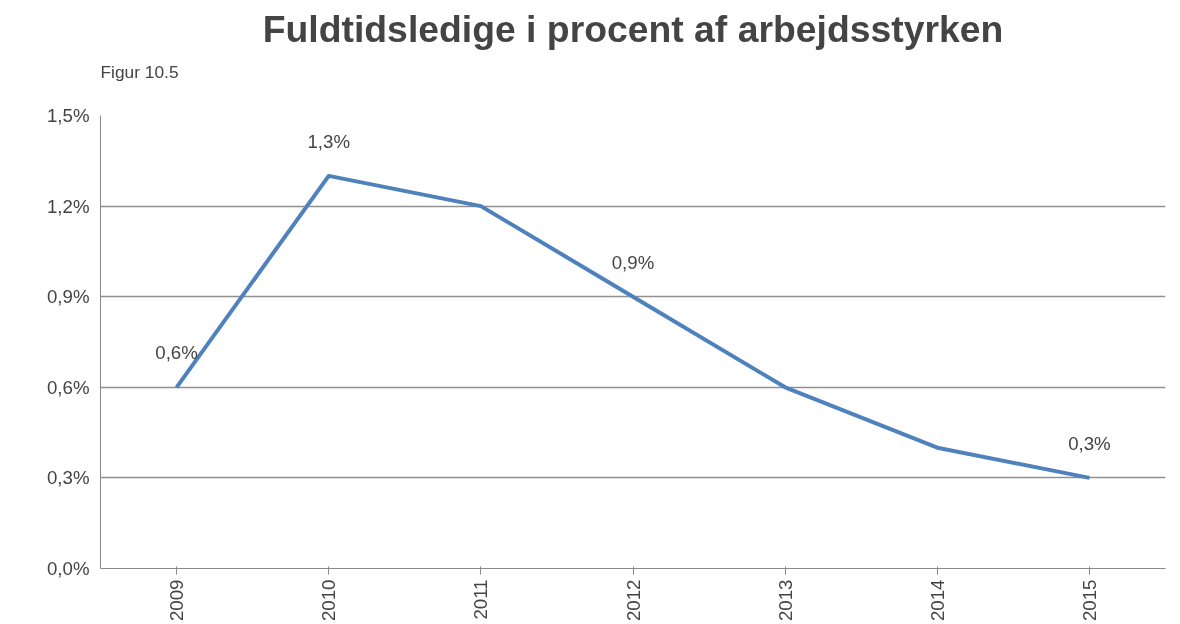 The height and width of the screenshot is (624, 1180). Describe the element at coordinates (481, 599) in the screenshot. I see `x-tick-label: 2011` at that location.